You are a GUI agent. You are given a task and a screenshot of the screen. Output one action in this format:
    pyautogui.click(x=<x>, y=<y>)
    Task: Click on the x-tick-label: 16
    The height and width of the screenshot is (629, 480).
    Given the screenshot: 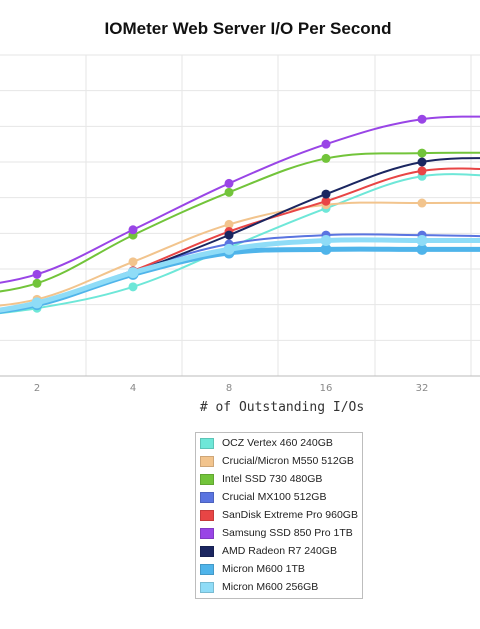 What is the action you would take?
    pyautogui.click(x=326, y=388)
    